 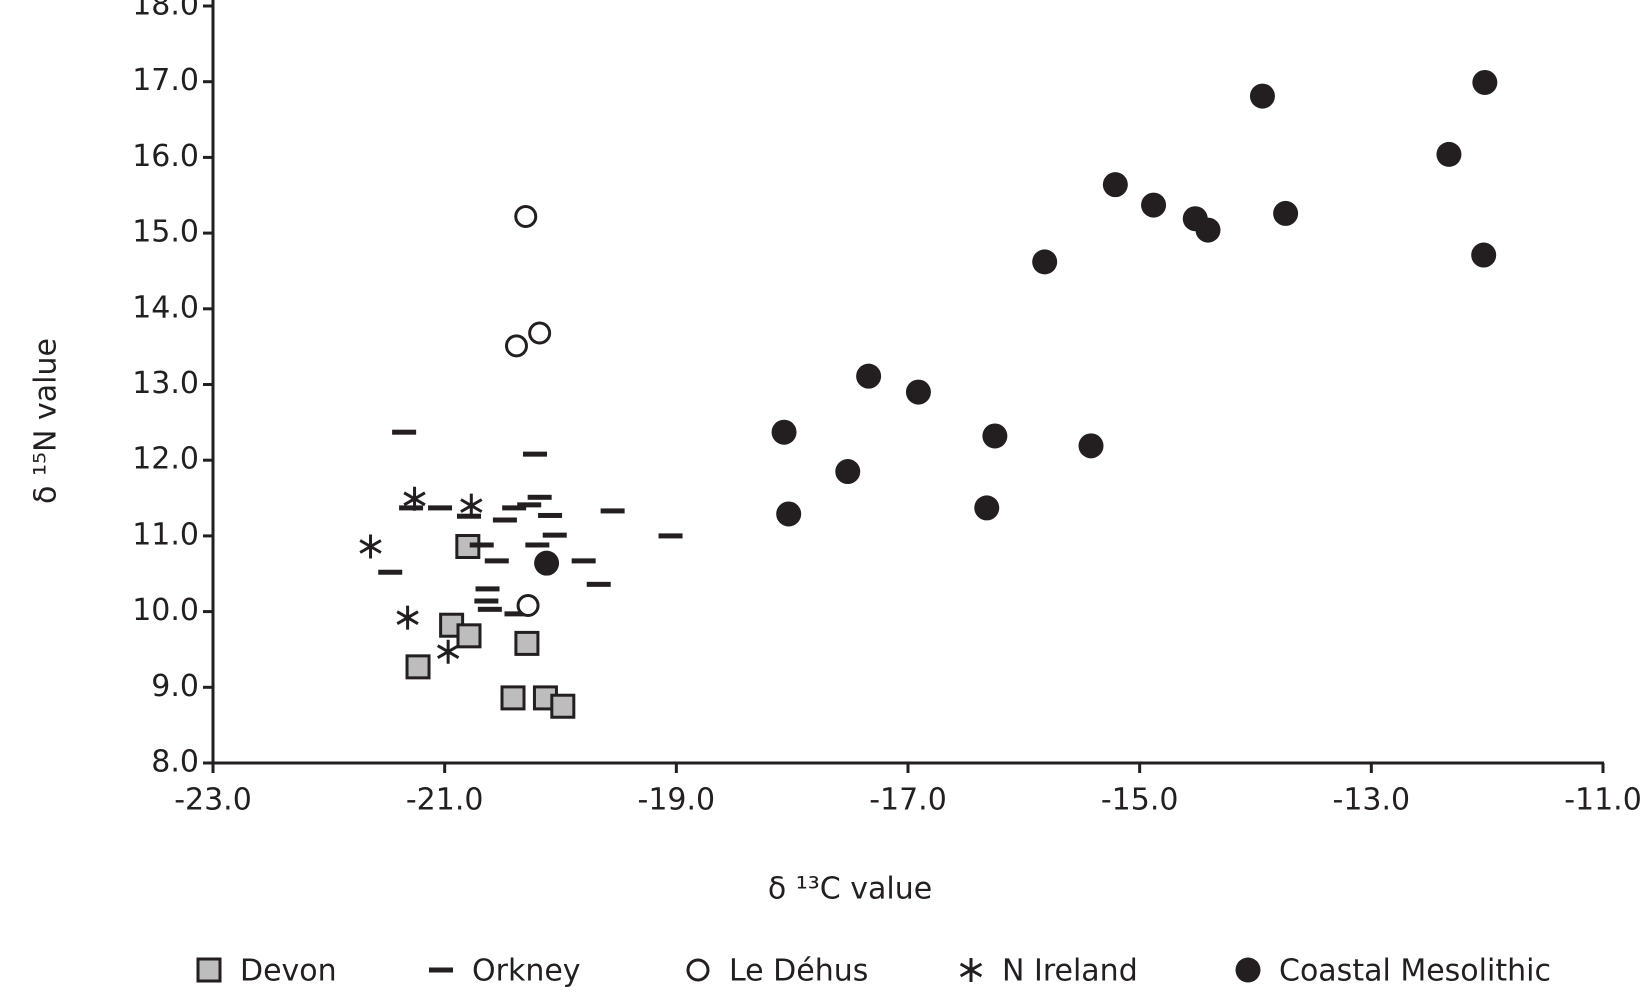 What do you see at coordinates (165, 459) in the screenshot?
I see `y-tick-label: 12.0` at bounding box center [165, 459].